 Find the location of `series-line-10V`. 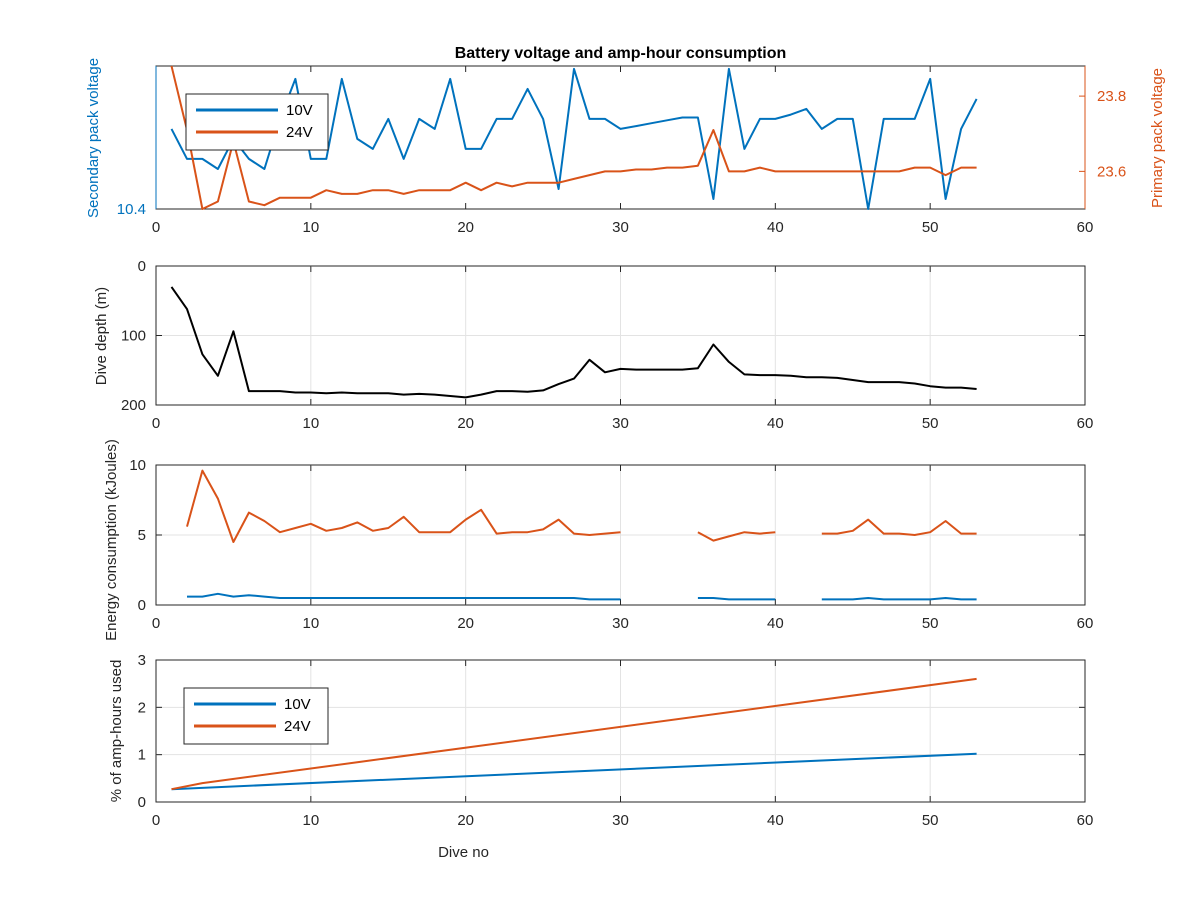

series-line-10V is located at coordinates (574, 771).